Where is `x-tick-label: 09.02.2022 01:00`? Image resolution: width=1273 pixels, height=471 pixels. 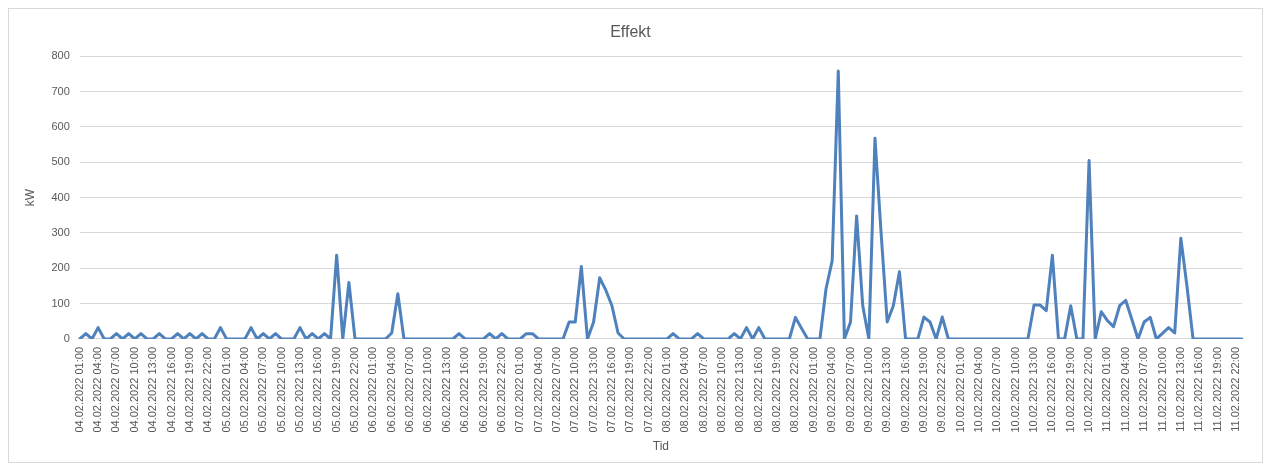
x-tick-label: 09.02.2022 01:00 is located at coordinates (812, 389).